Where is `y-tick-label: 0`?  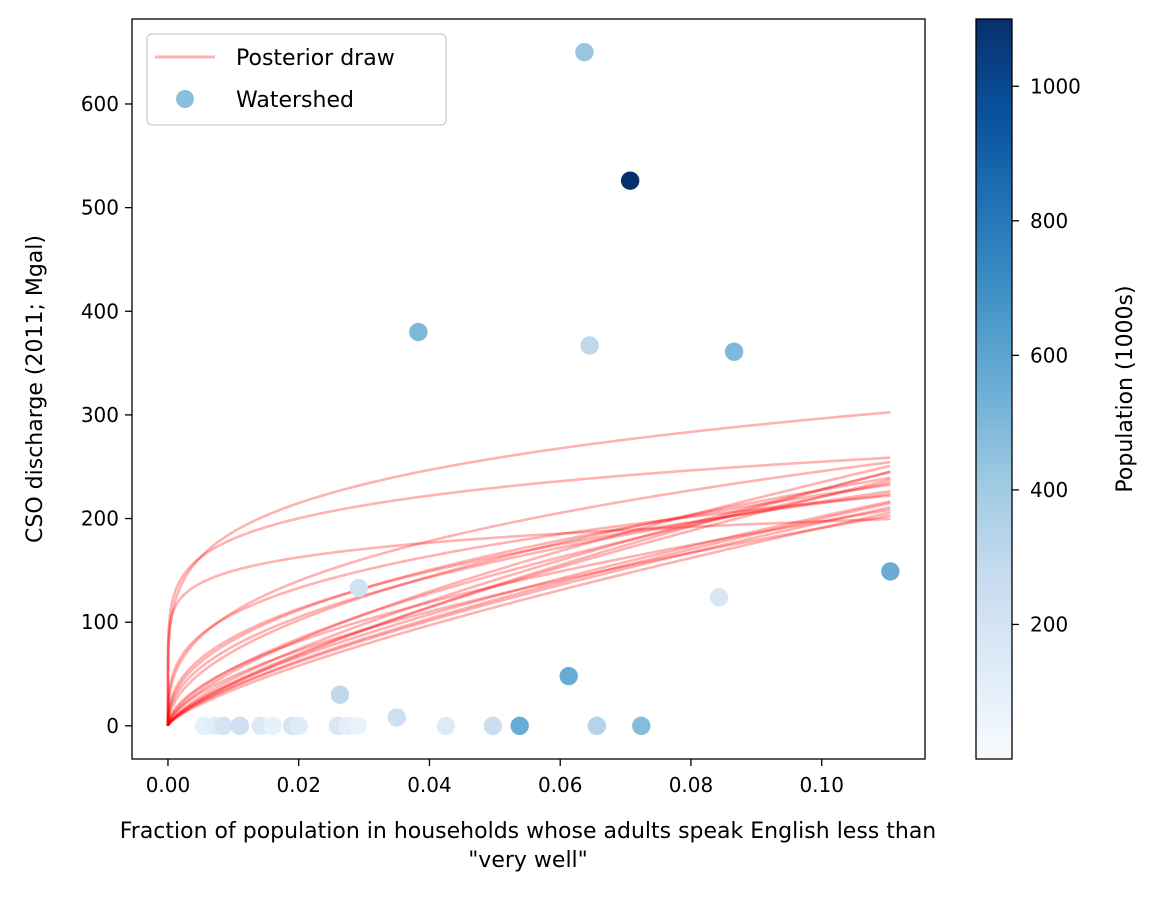 y-tick-label: 0 is located at coordinates (112, 726).